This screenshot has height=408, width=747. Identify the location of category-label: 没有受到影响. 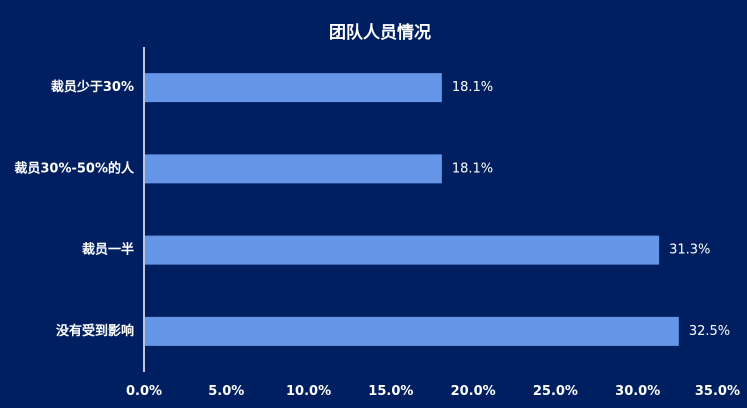
(95, 331).